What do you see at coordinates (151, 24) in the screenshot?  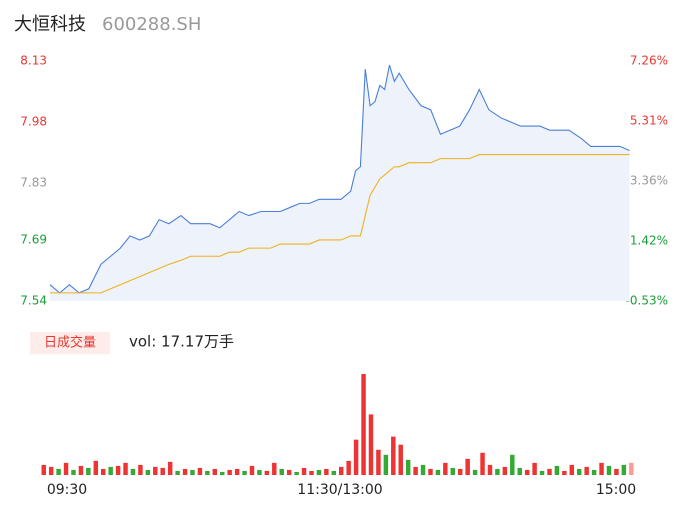 I see `stock-code: 600288.SH` at bounding box center [151, 24].